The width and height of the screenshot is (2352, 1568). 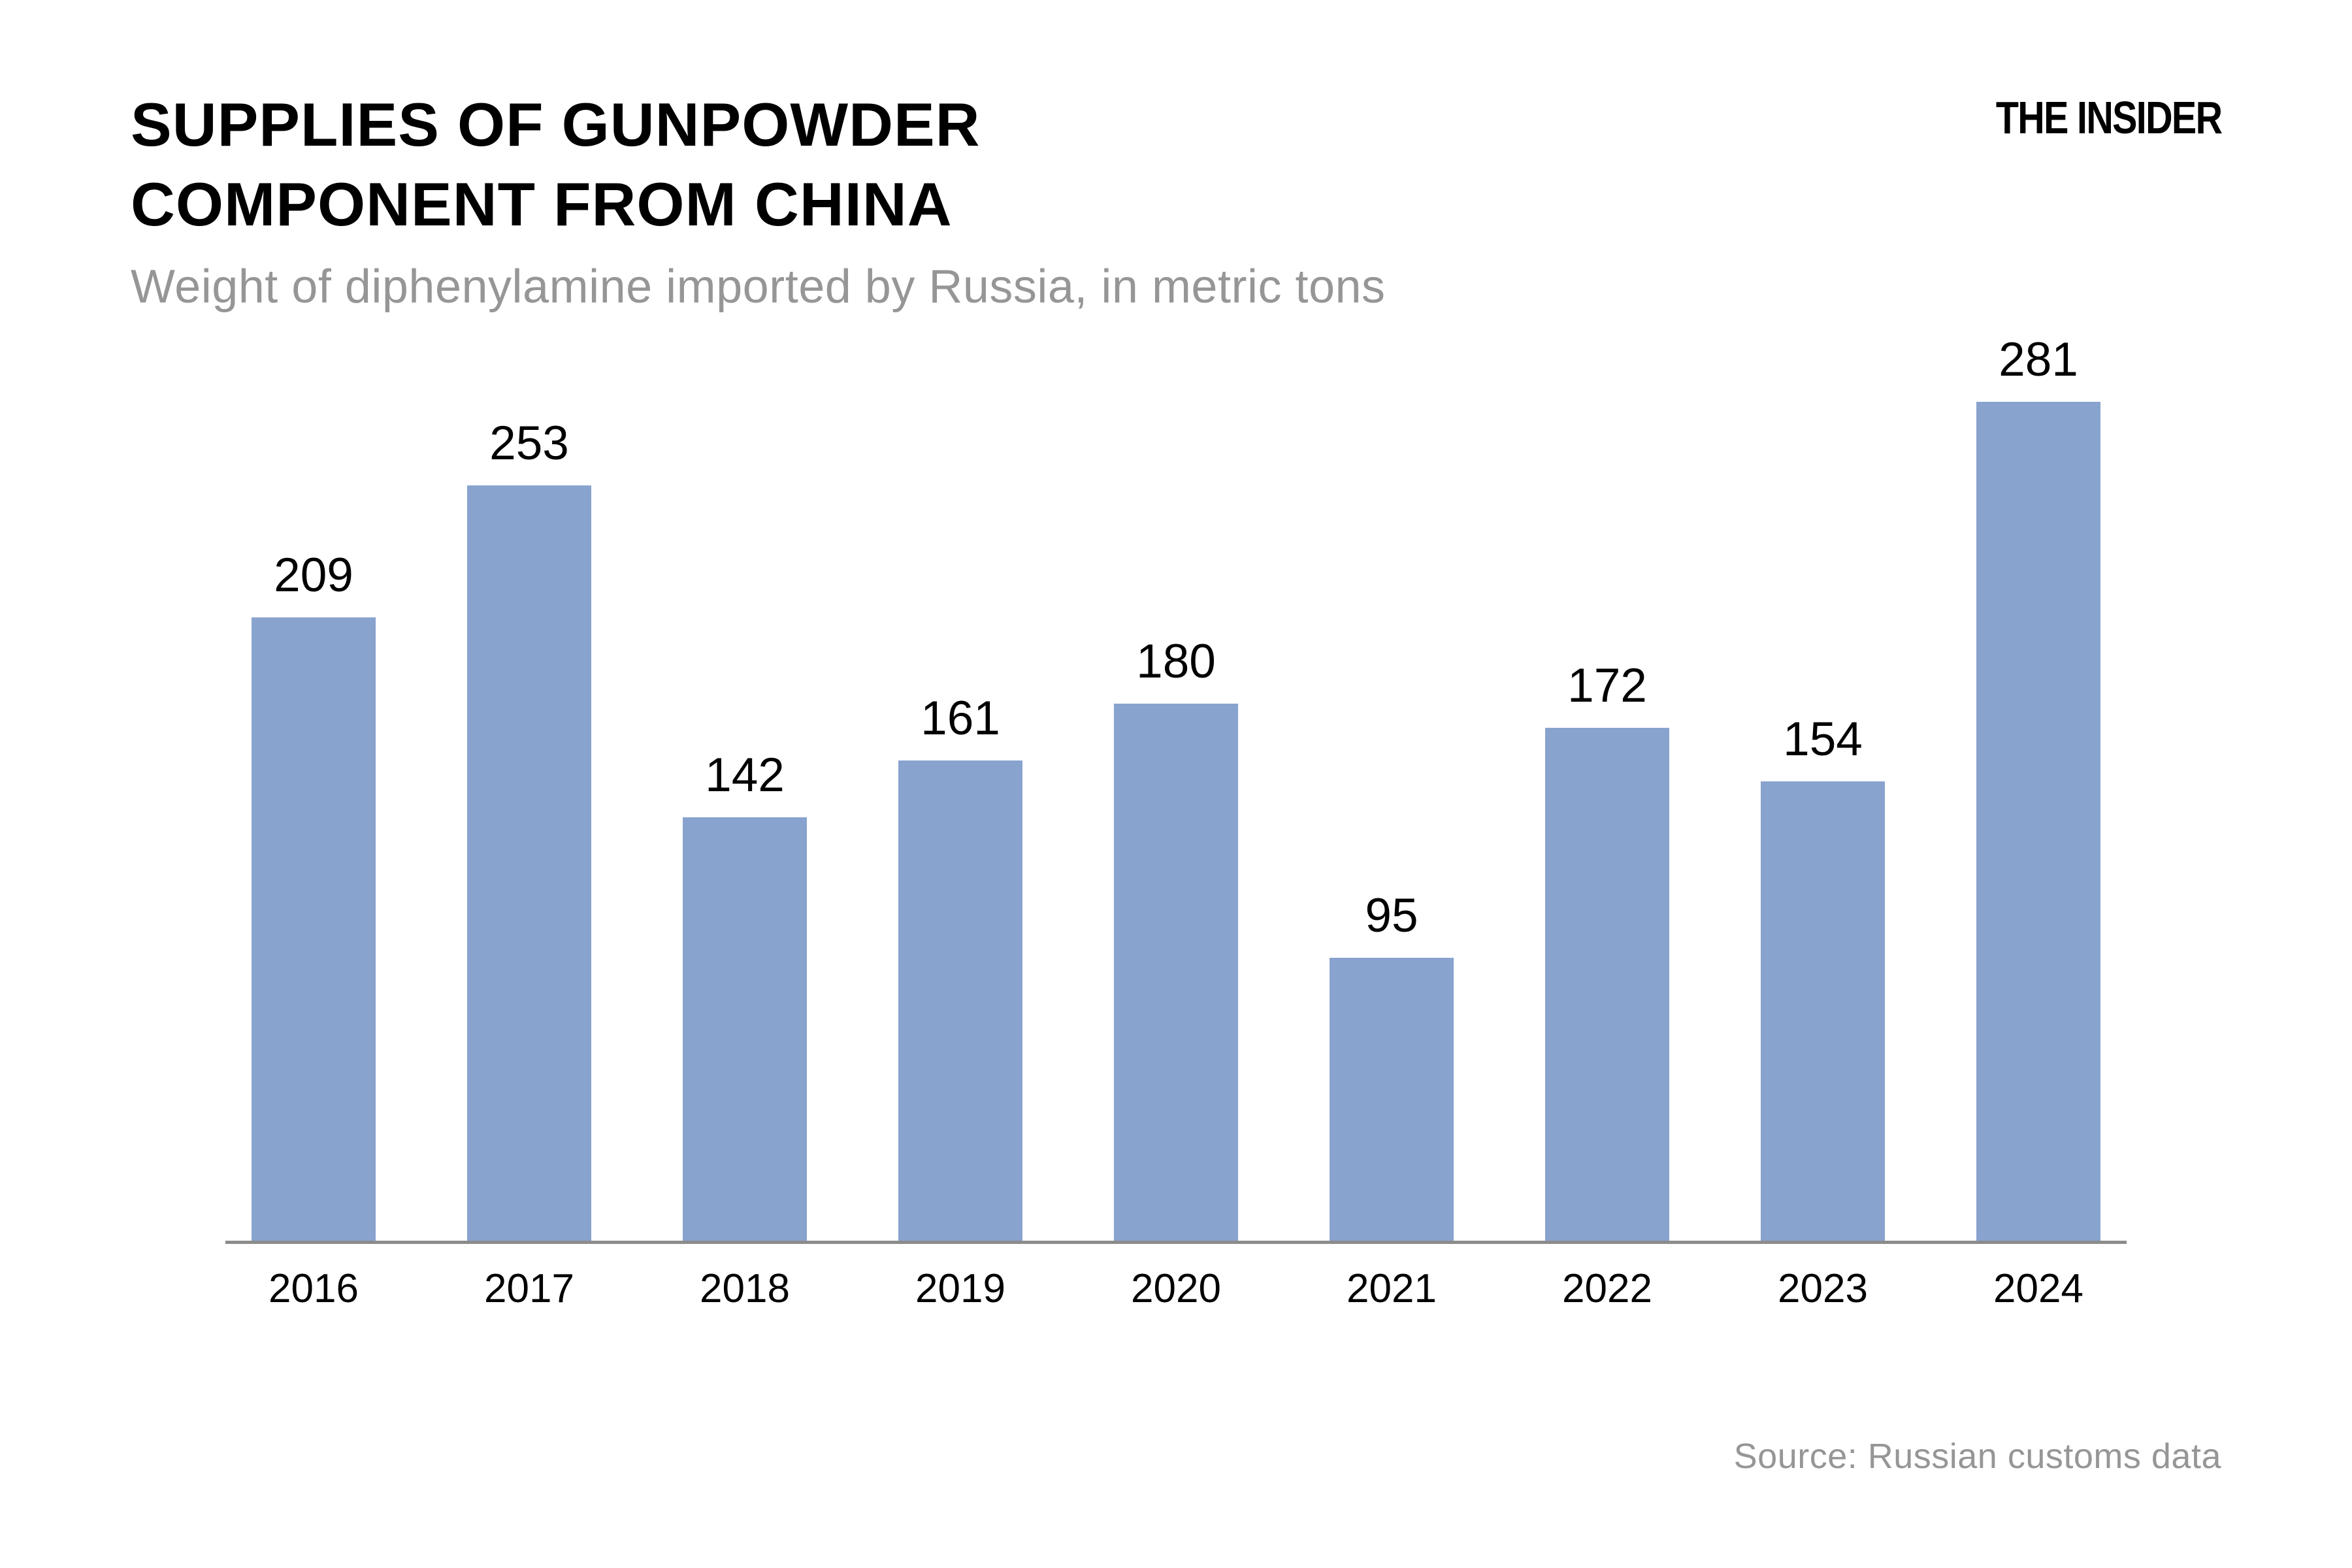 What do you see at coordinates (1823, 1011) in the screenshot?
I see `bar-2023` at bounding box center [1823, 1011].